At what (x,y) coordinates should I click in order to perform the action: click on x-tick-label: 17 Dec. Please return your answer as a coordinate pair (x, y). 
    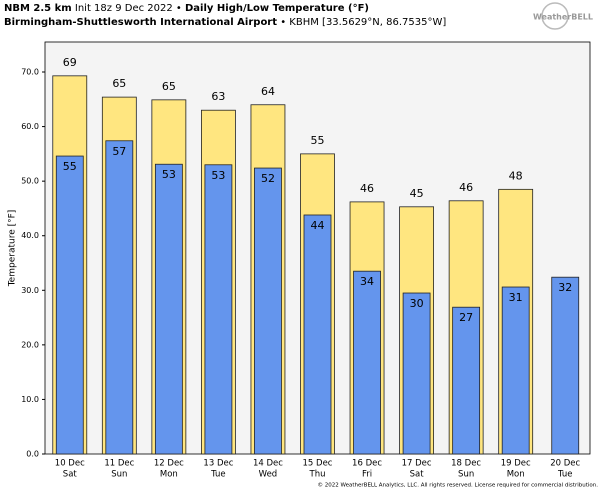
    Looking at the image, I should click on (417, 464).